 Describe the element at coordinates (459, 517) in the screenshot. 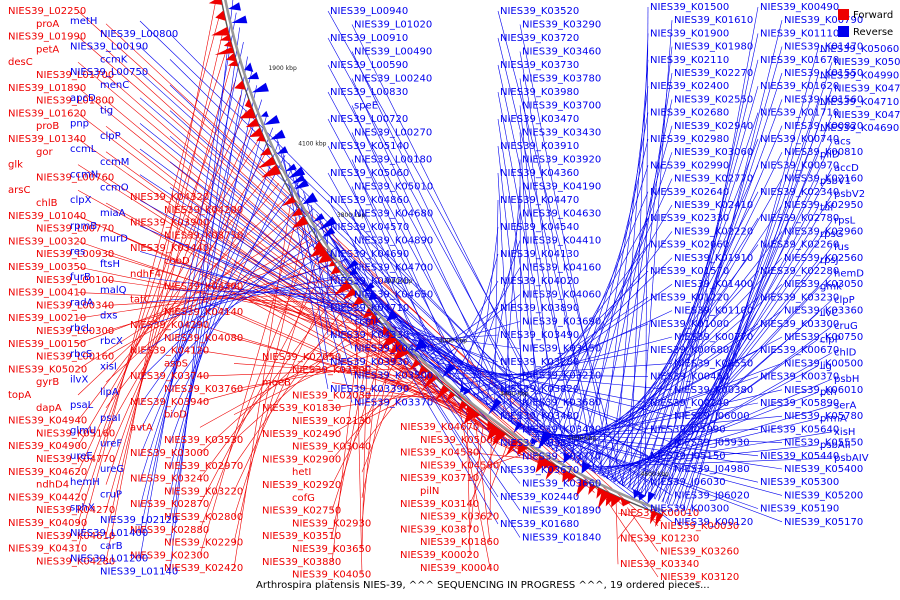

I see `gene-label: NIES39_K03620` at that location.